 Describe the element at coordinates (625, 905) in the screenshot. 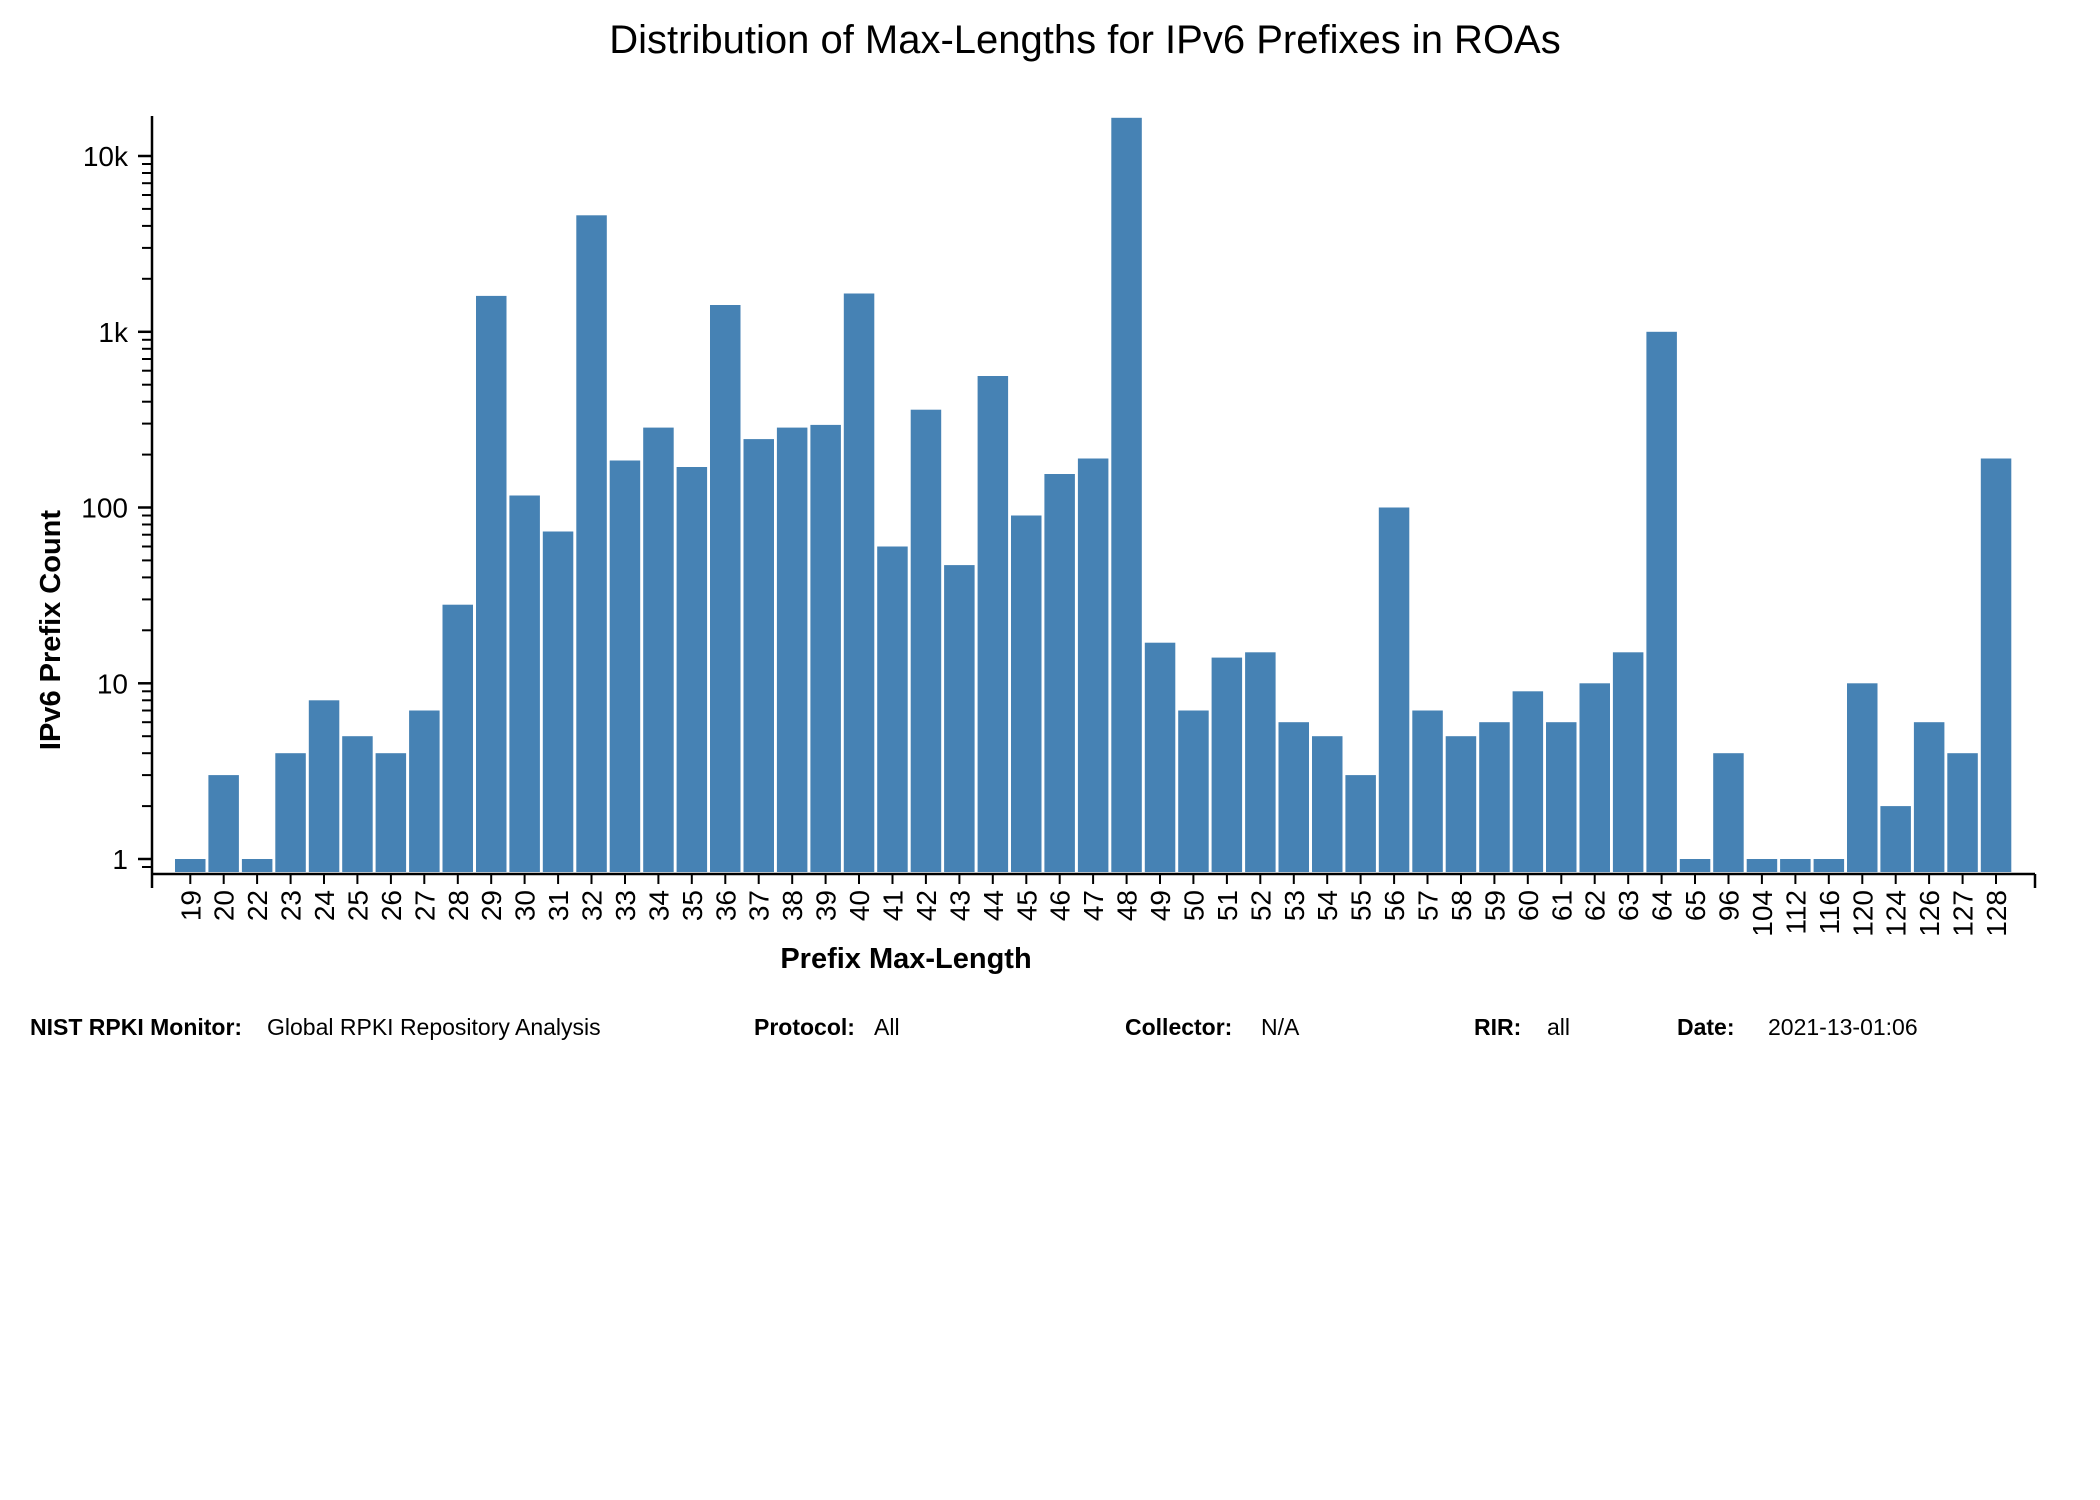

I see `x-tick-label: 33` at that location.